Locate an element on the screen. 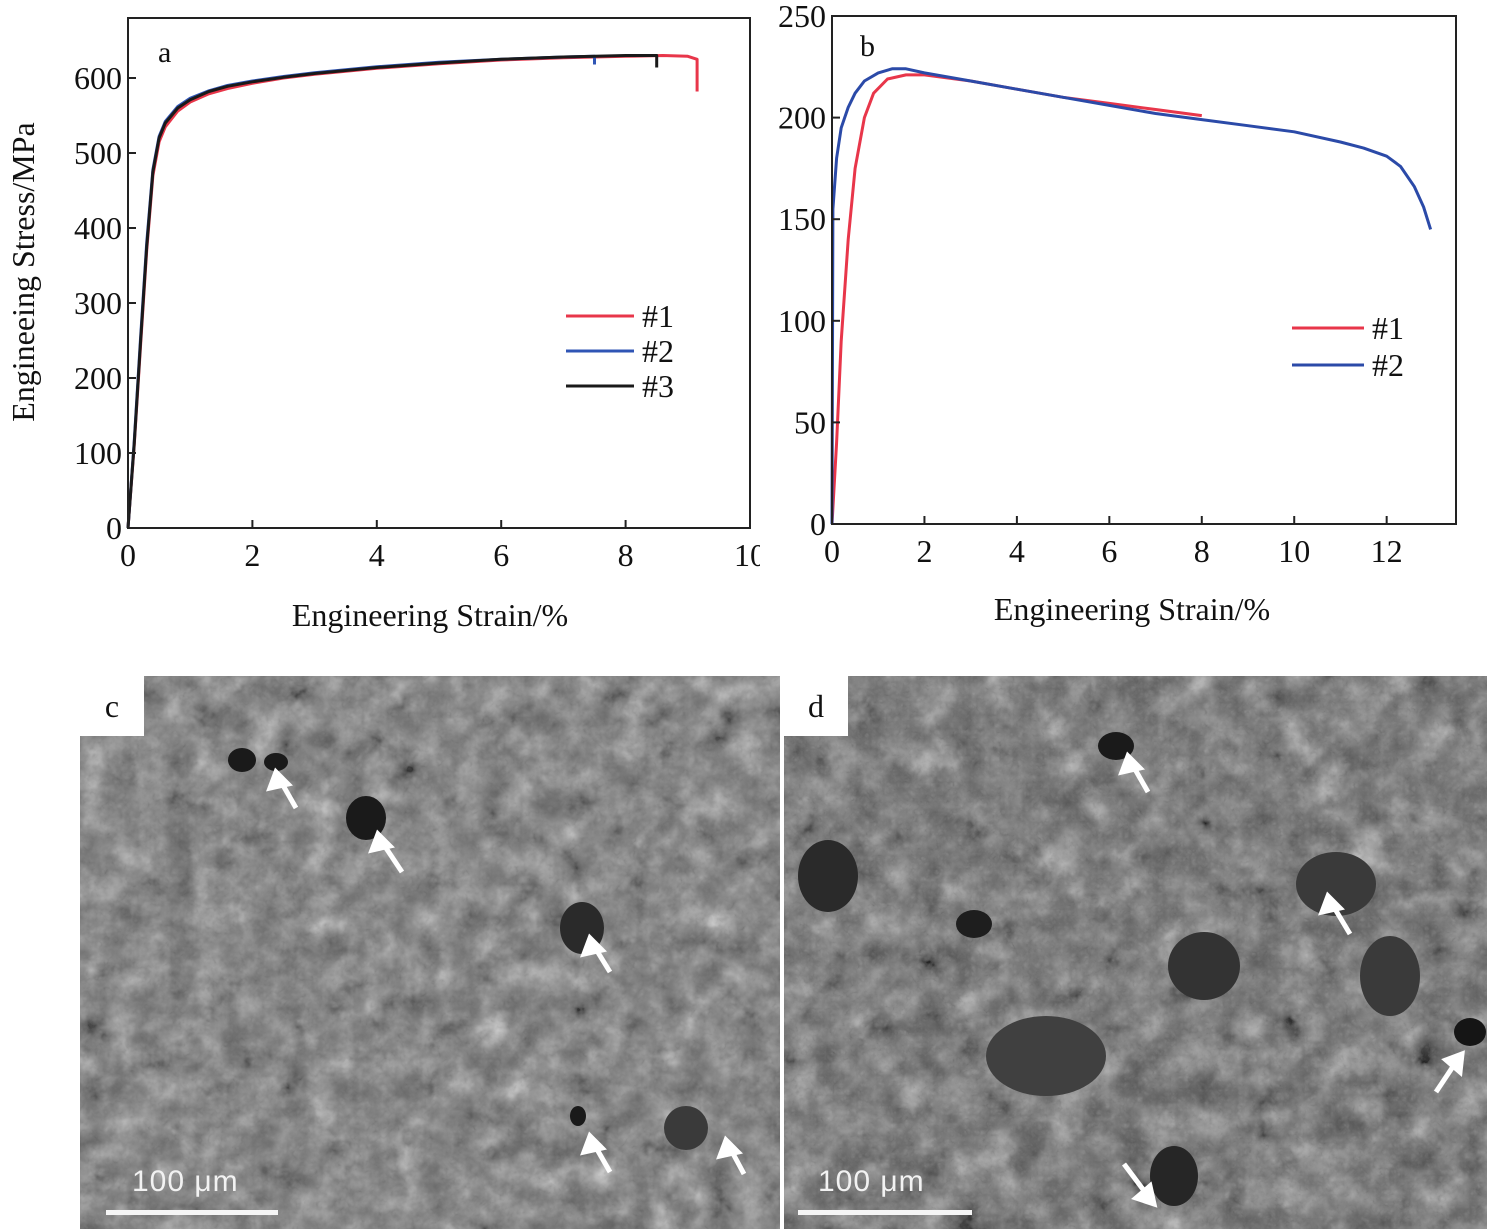 The width and height of the screenshot is (1487, 1229). chart-a-legend-label-1: #1 is located at coordinates (658, 316).